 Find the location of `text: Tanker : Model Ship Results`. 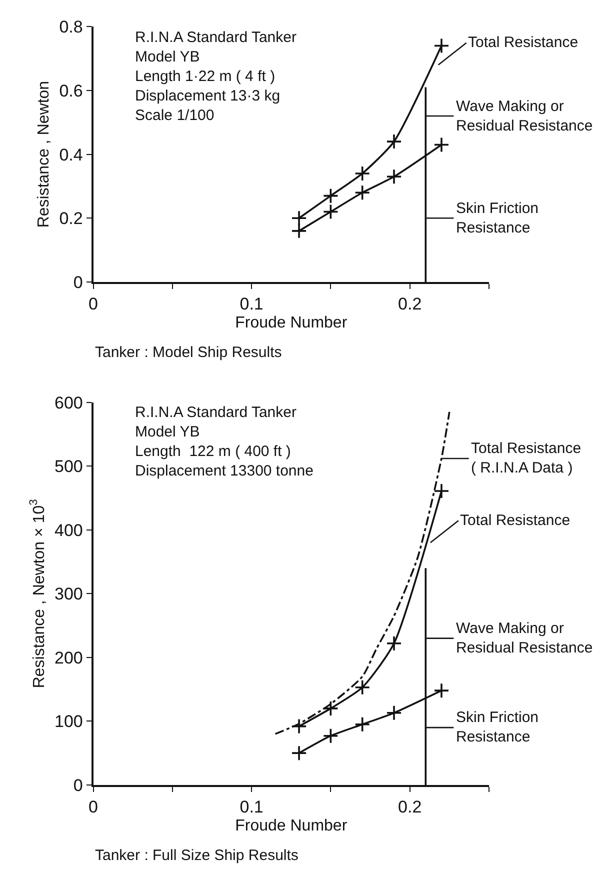

text: Tanker : Model Ship Results is located at coordinates (188, 352).